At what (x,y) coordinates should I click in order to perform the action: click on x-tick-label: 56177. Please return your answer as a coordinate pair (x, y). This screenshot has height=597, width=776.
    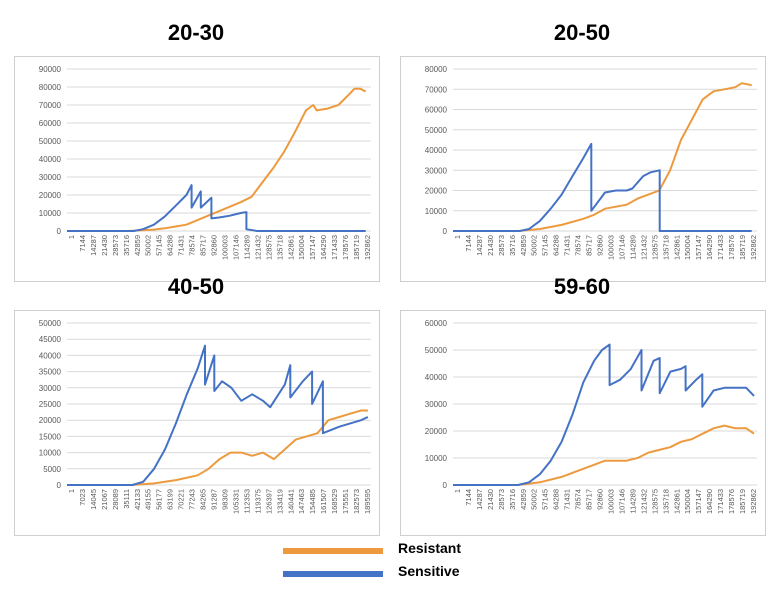
    Looking at the image, I should click on (159, 499).